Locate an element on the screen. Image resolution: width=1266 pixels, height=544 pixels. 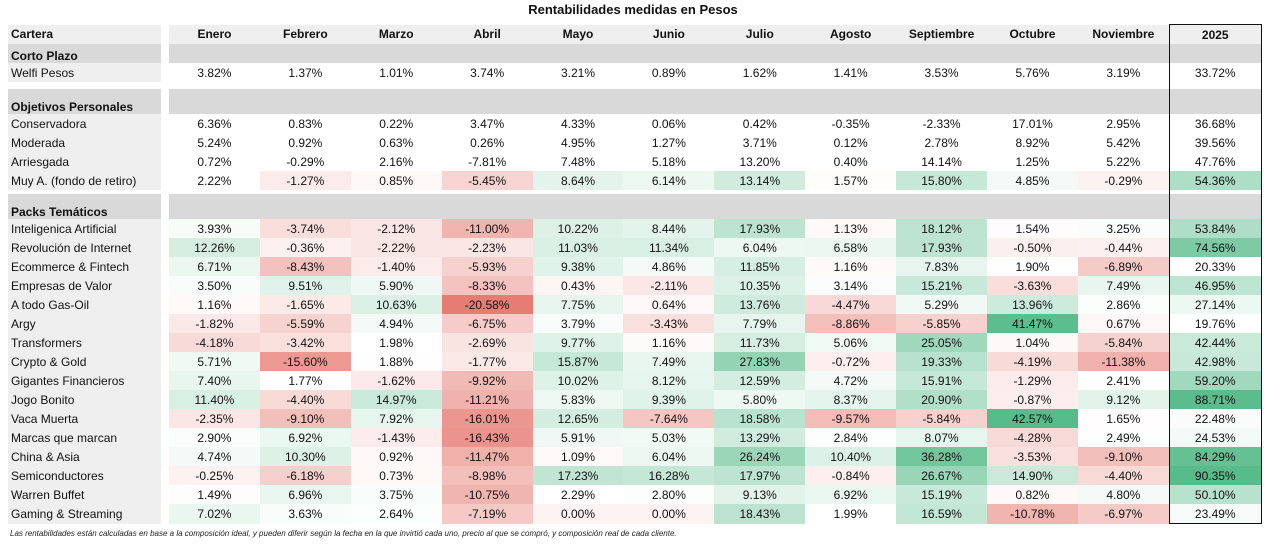
value-cell: 6.92% is located at coordinates (851, 494).